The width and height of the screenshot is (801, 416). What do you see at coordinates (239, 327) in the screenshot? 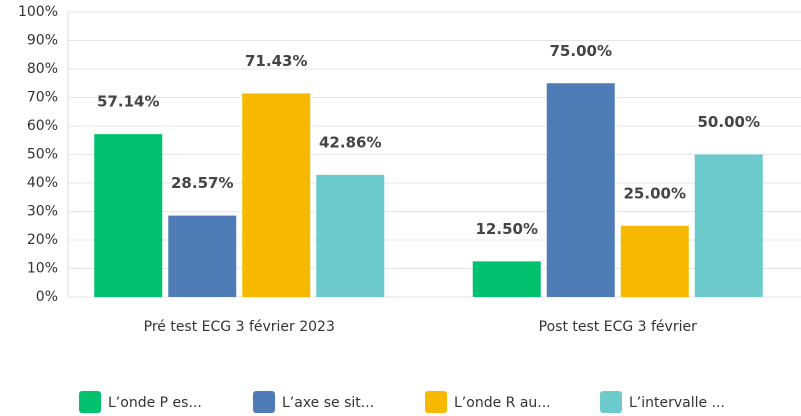
I see `x-tick-label: Pré test ECG 3 février 2023` at bounding box center [239, 327].